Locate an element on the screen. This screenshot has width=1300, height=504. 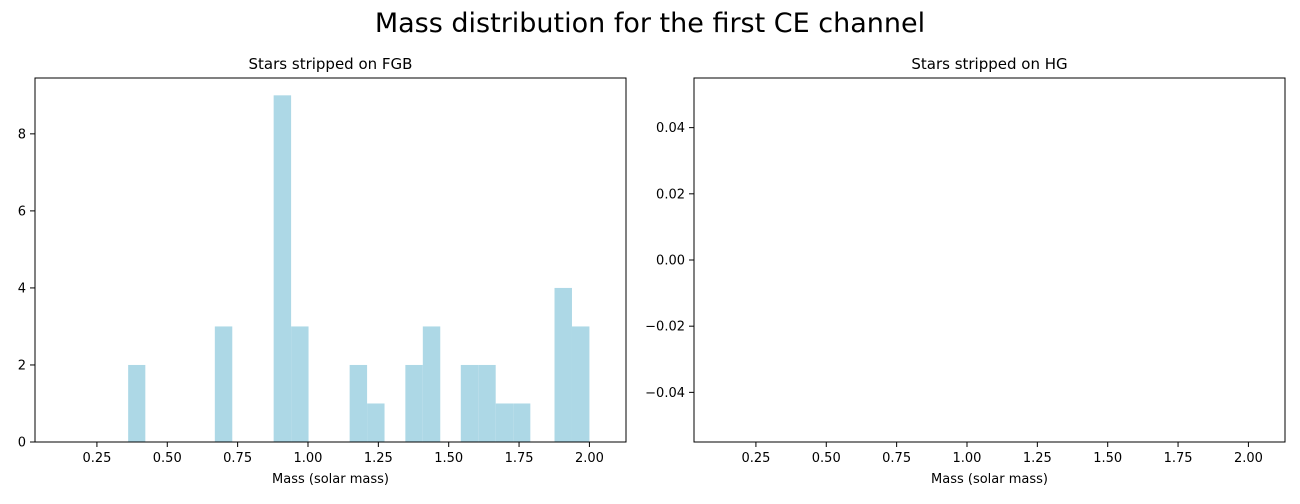
y-tick-label: 4 is located at coordinates (22, 288).